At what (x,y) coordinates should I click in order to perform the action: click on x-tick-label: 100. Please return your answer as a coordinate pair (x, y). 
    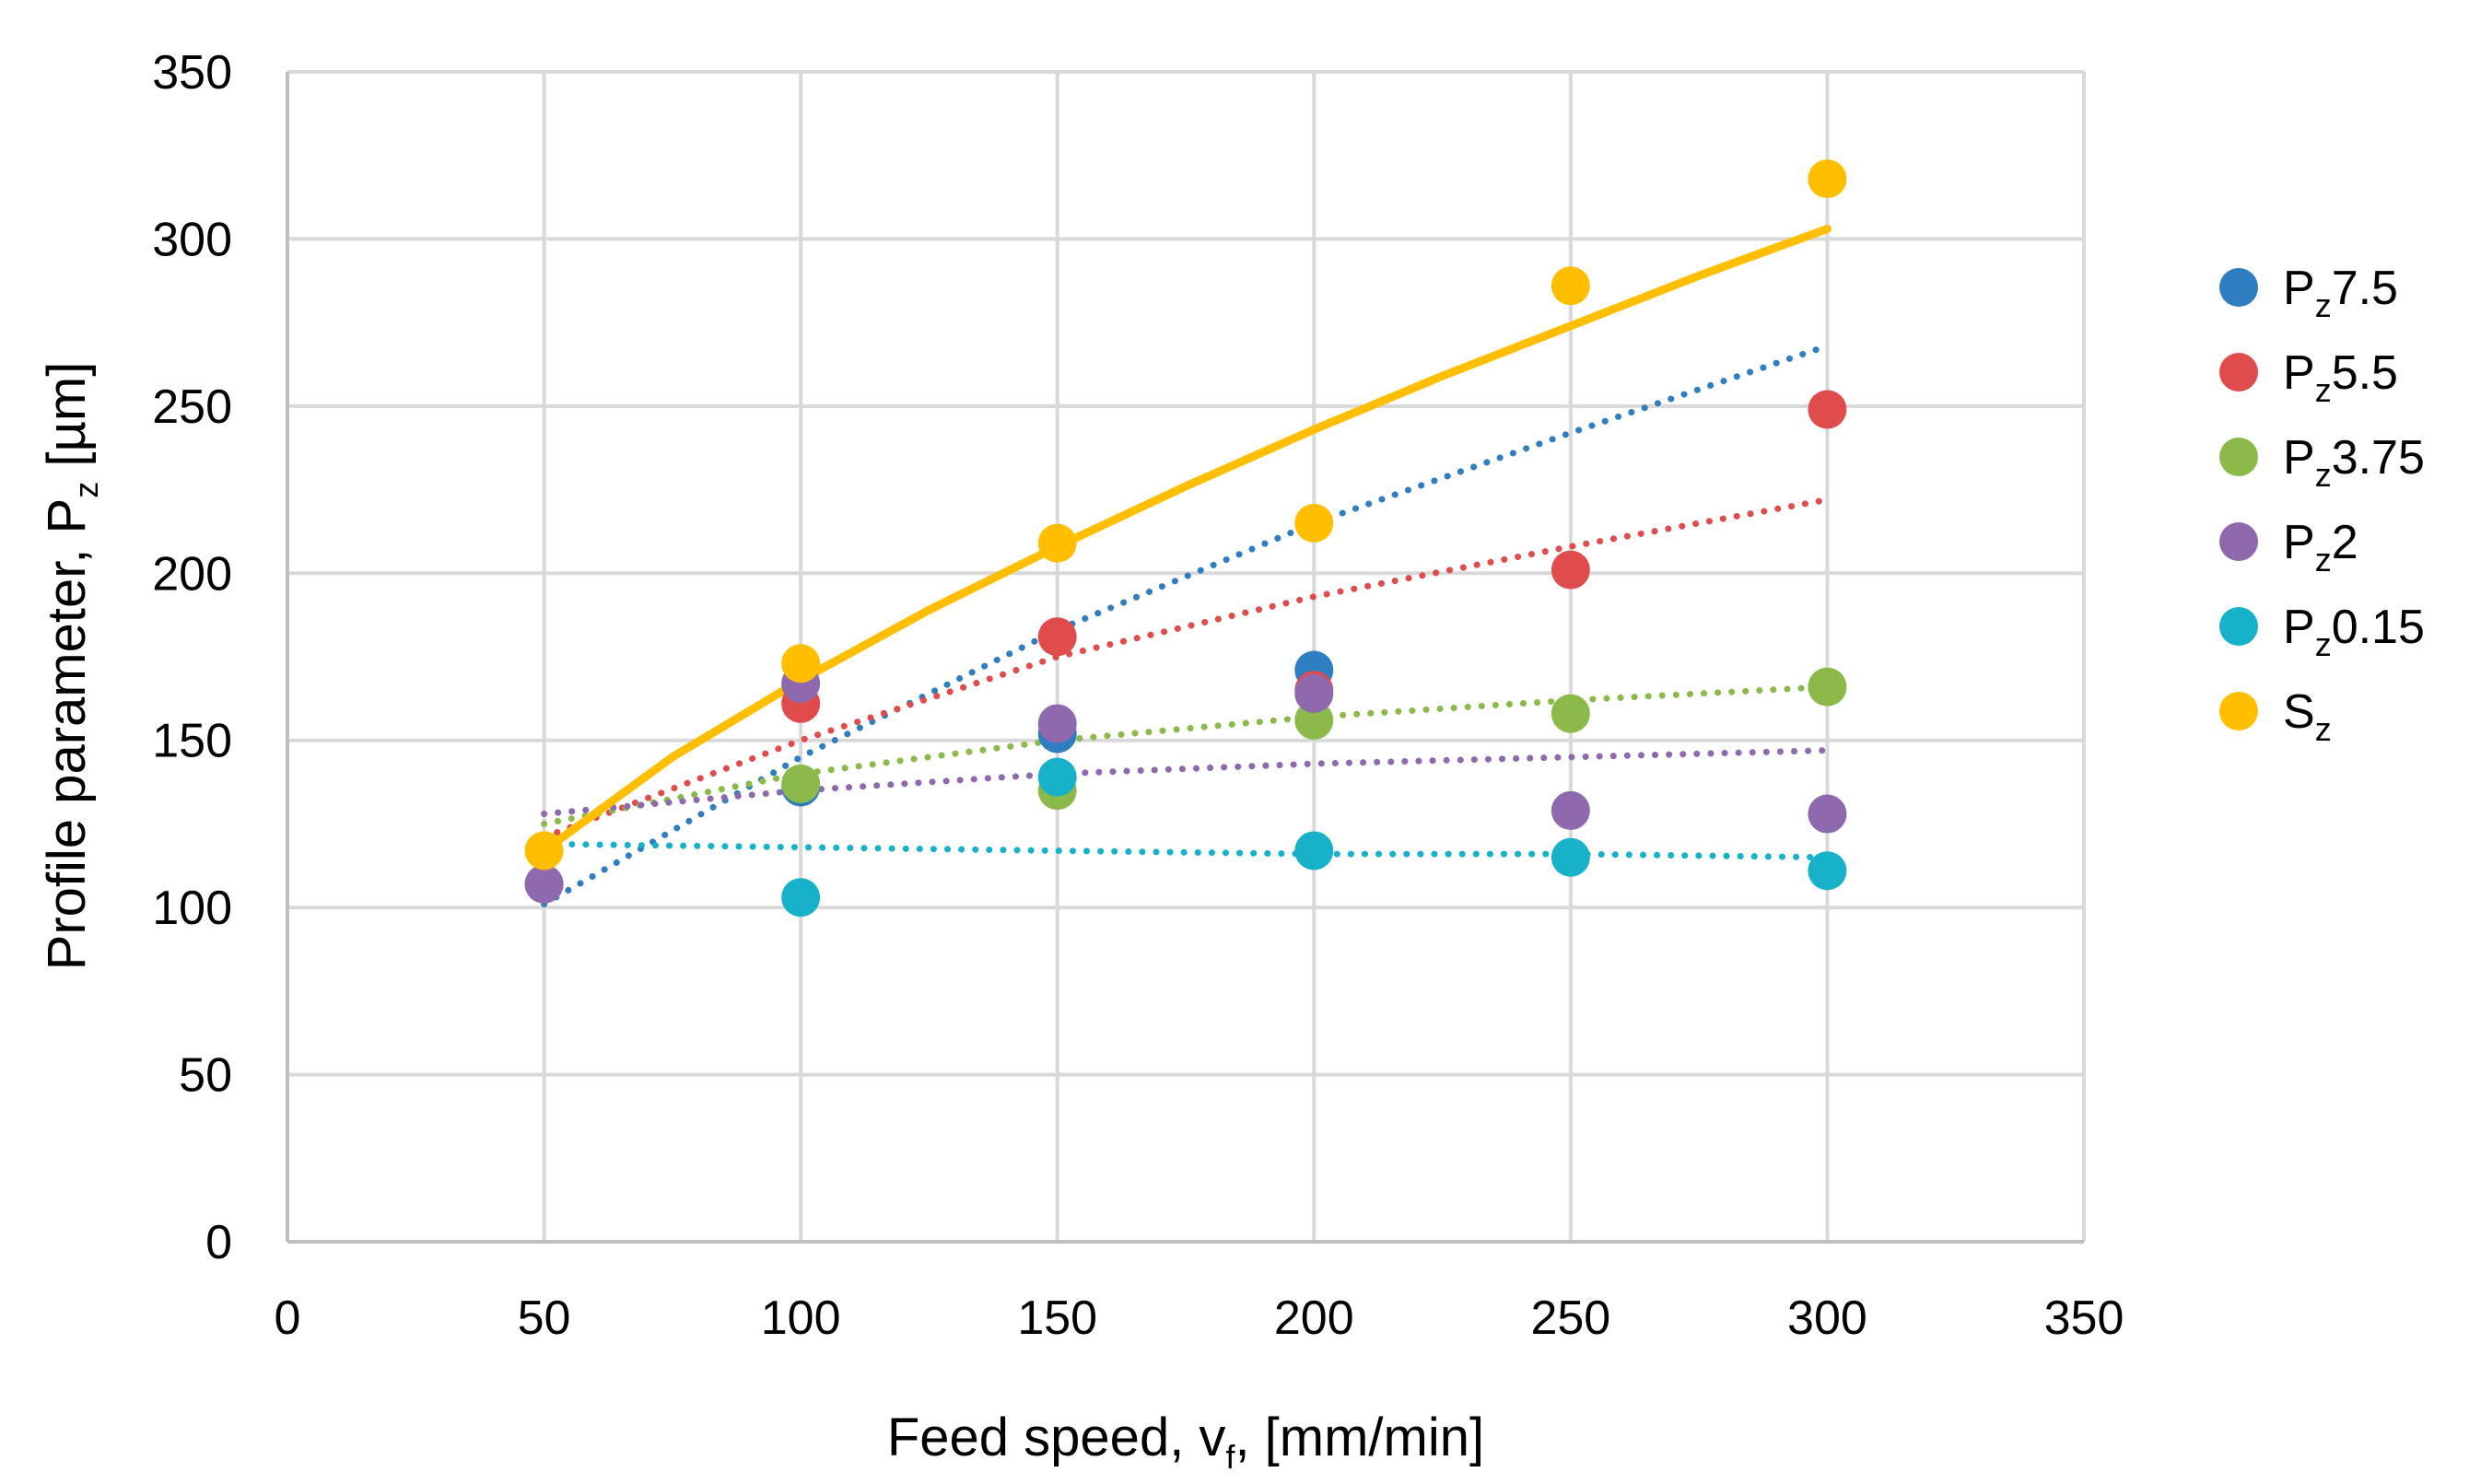
    Looking at the image, I should click on (801, 1318).